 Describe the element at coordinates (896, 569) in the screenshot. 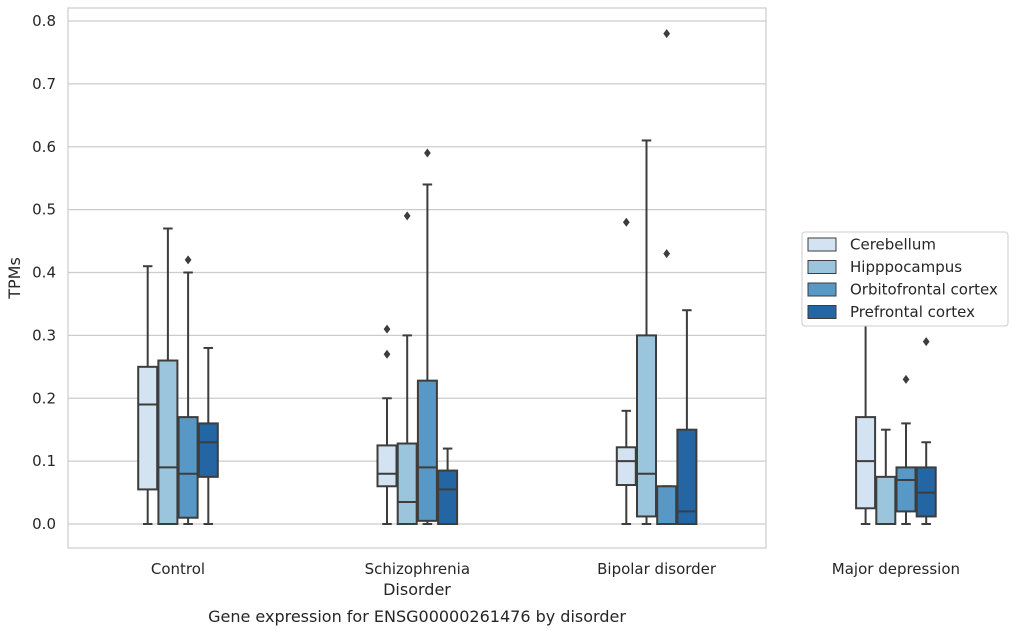

I see `x-tick-label: Major depression` at that location.